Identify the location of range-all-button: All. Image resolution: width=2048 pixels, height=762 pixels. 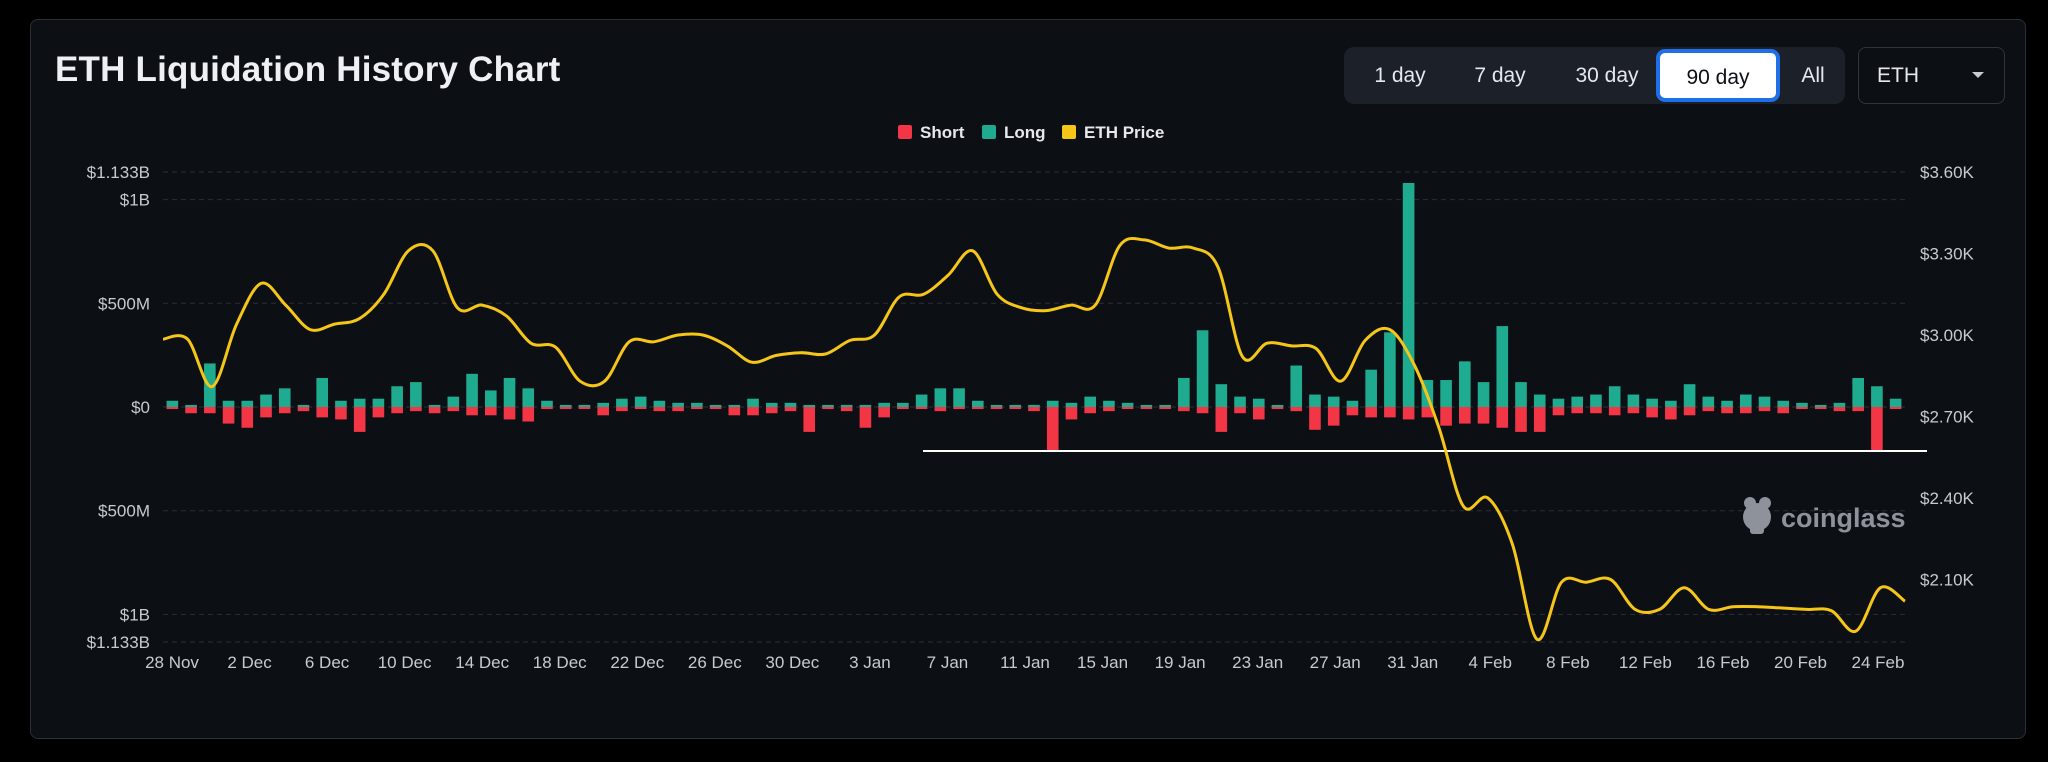
(1813, 75).